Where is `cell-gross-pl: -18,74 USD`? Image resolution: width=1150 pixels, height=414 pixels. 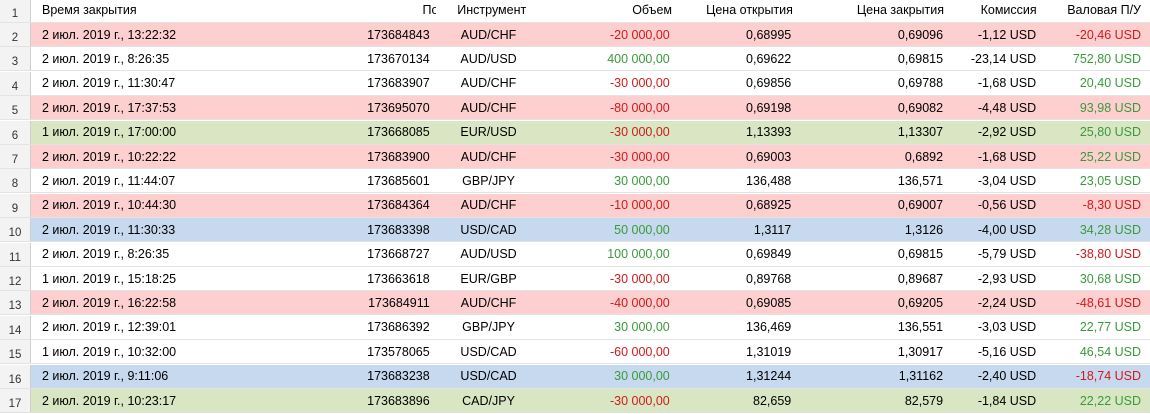 cell-gross-pl: -18,74 USD is located at coordinates (1108, 376).